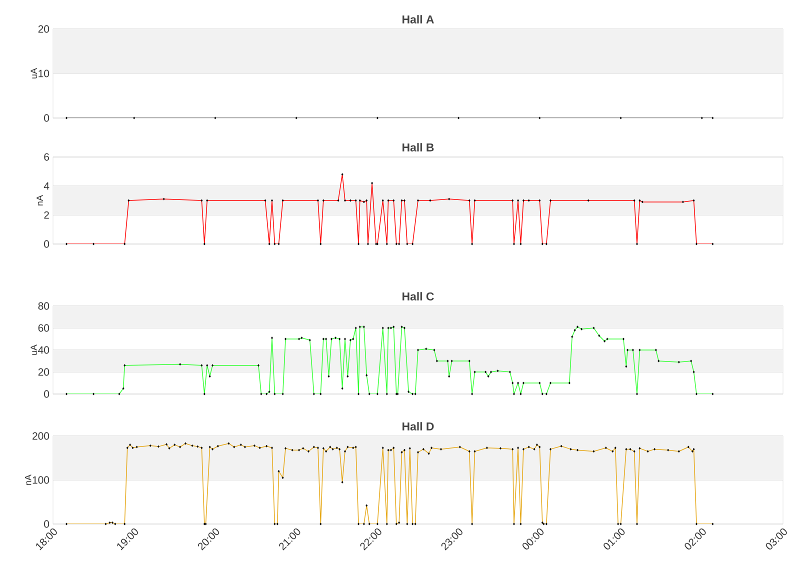 This screenshot has height=578, width=811. Describe the element at coordinates (41, 480) in the screenshot. I see `y-tick-label: 100` at that location.